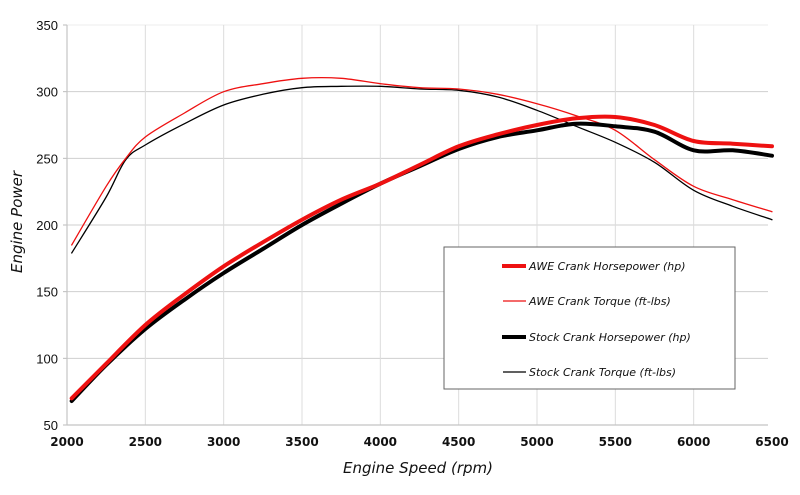  What do you see at coordinates (301, 442) in the screenshot?
I see `x-tick-label: 3500` at bounding box center [301, 442].